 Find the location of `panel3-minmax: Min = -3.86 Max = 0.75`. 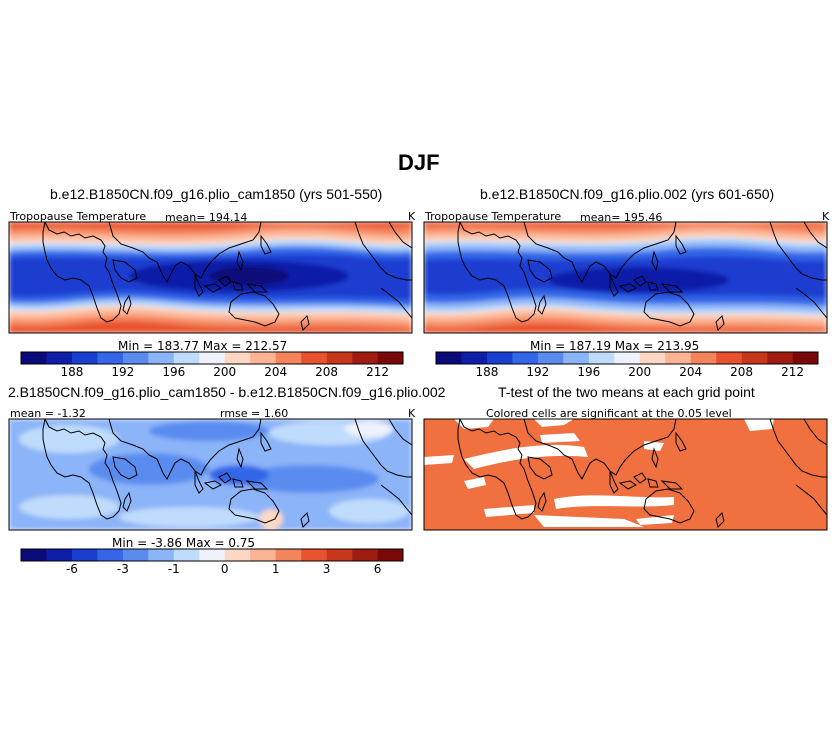

panel3-minmax: Min = -3.86 Max = 0.75 is located at coordinates (184, 543).